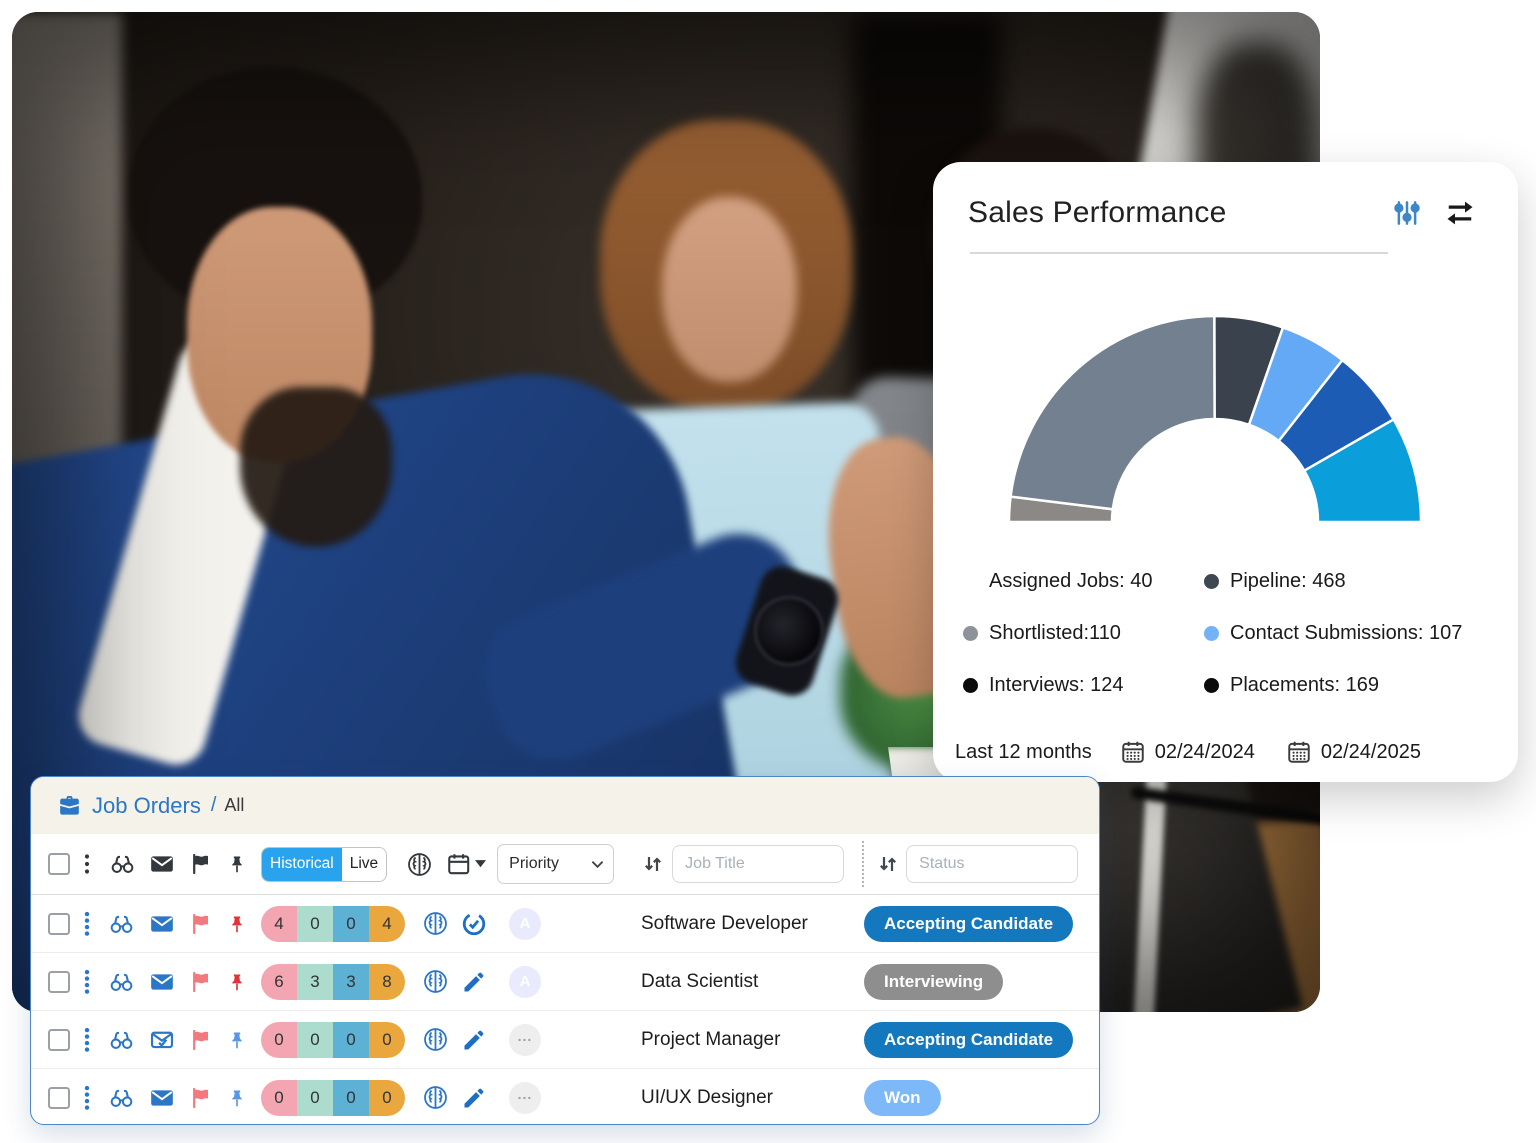 This screenshot has width=1536, height=1143. What do you see at coordinates (364, 864) in the screenshot?
I see `toggle-live: Live` at bounding box center [364, 864].